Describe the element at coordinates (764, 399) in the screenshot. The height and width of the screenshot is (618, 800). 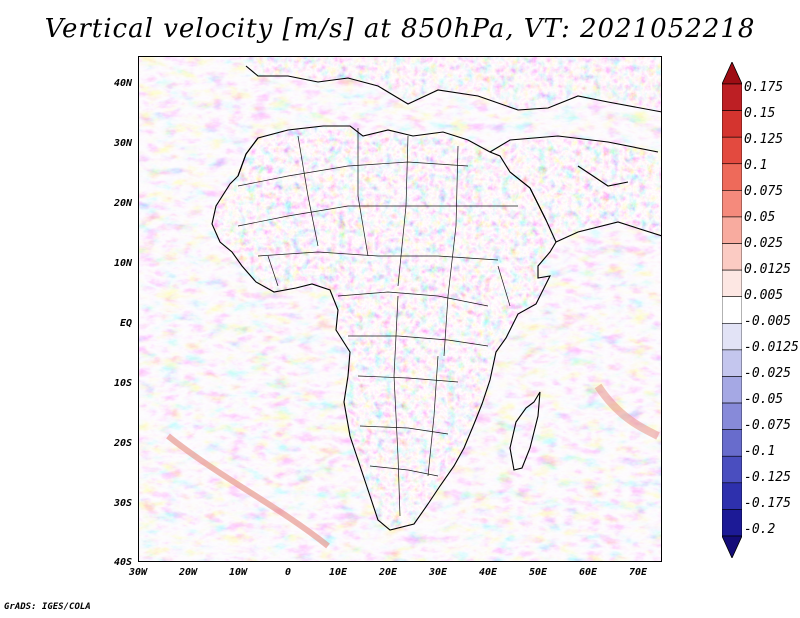
I see `colorbar-label: -0.05` at that location.